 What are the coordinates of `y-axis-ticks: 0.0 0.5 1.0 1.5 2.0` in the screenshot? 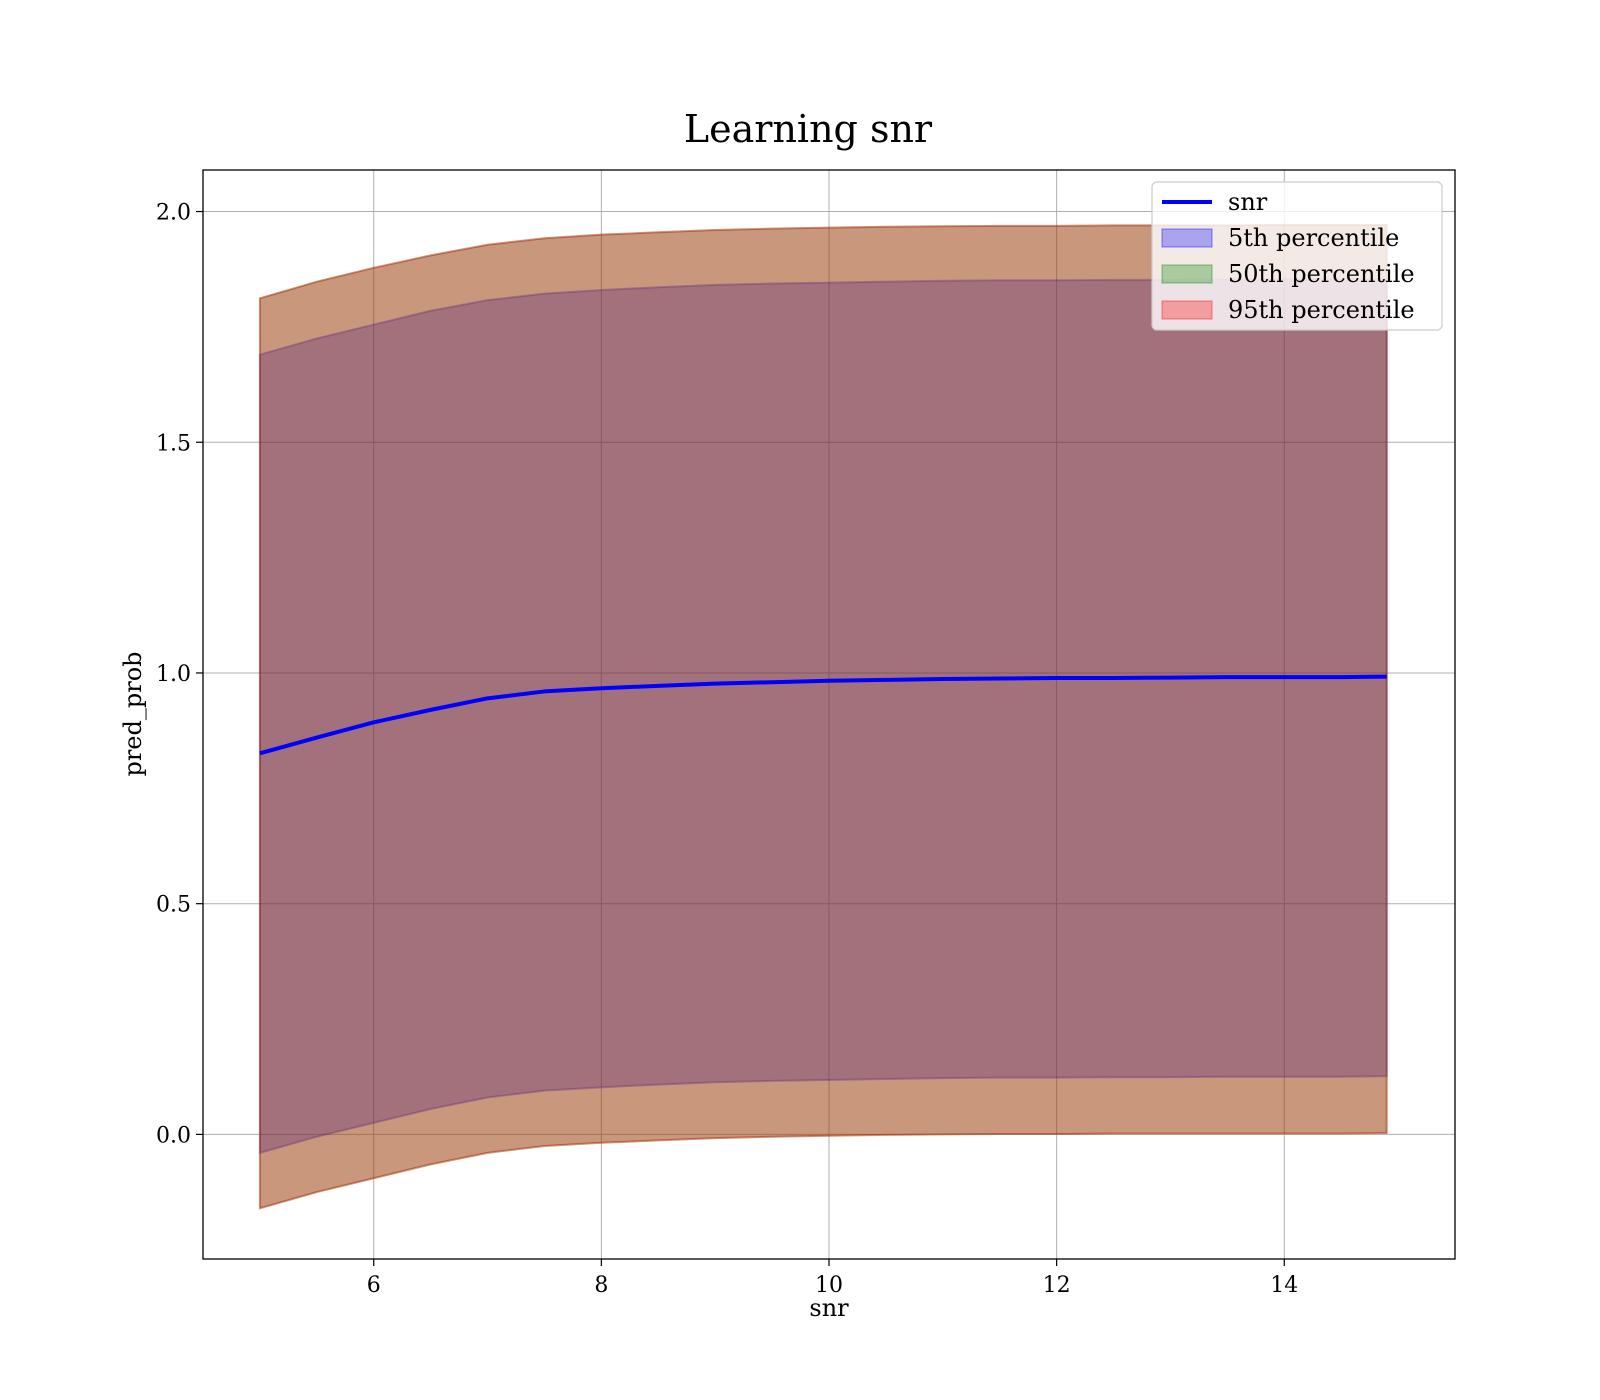 It's located at (179, 674).